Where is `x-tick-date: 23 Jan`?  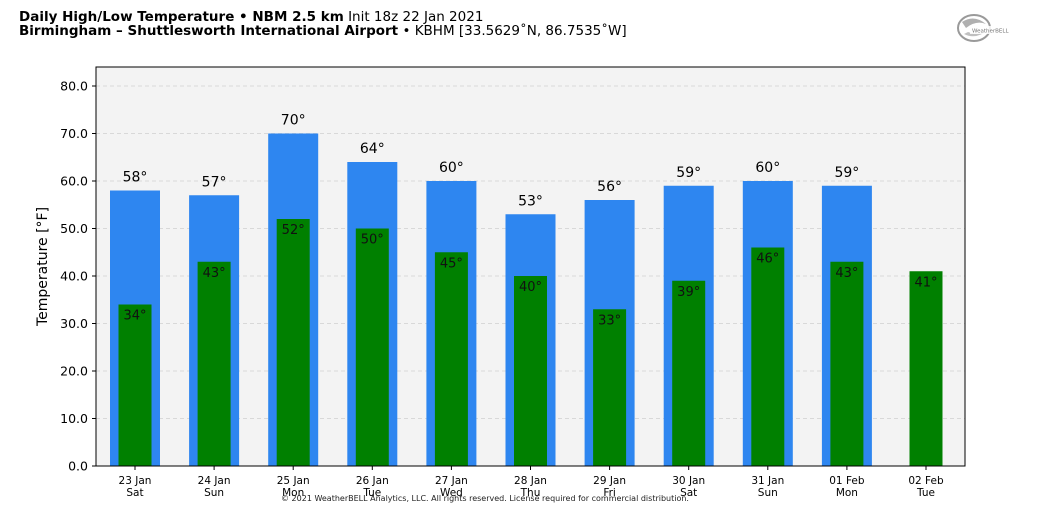
x-tick-date: 23 Jan is located at coordinates (135, 481).